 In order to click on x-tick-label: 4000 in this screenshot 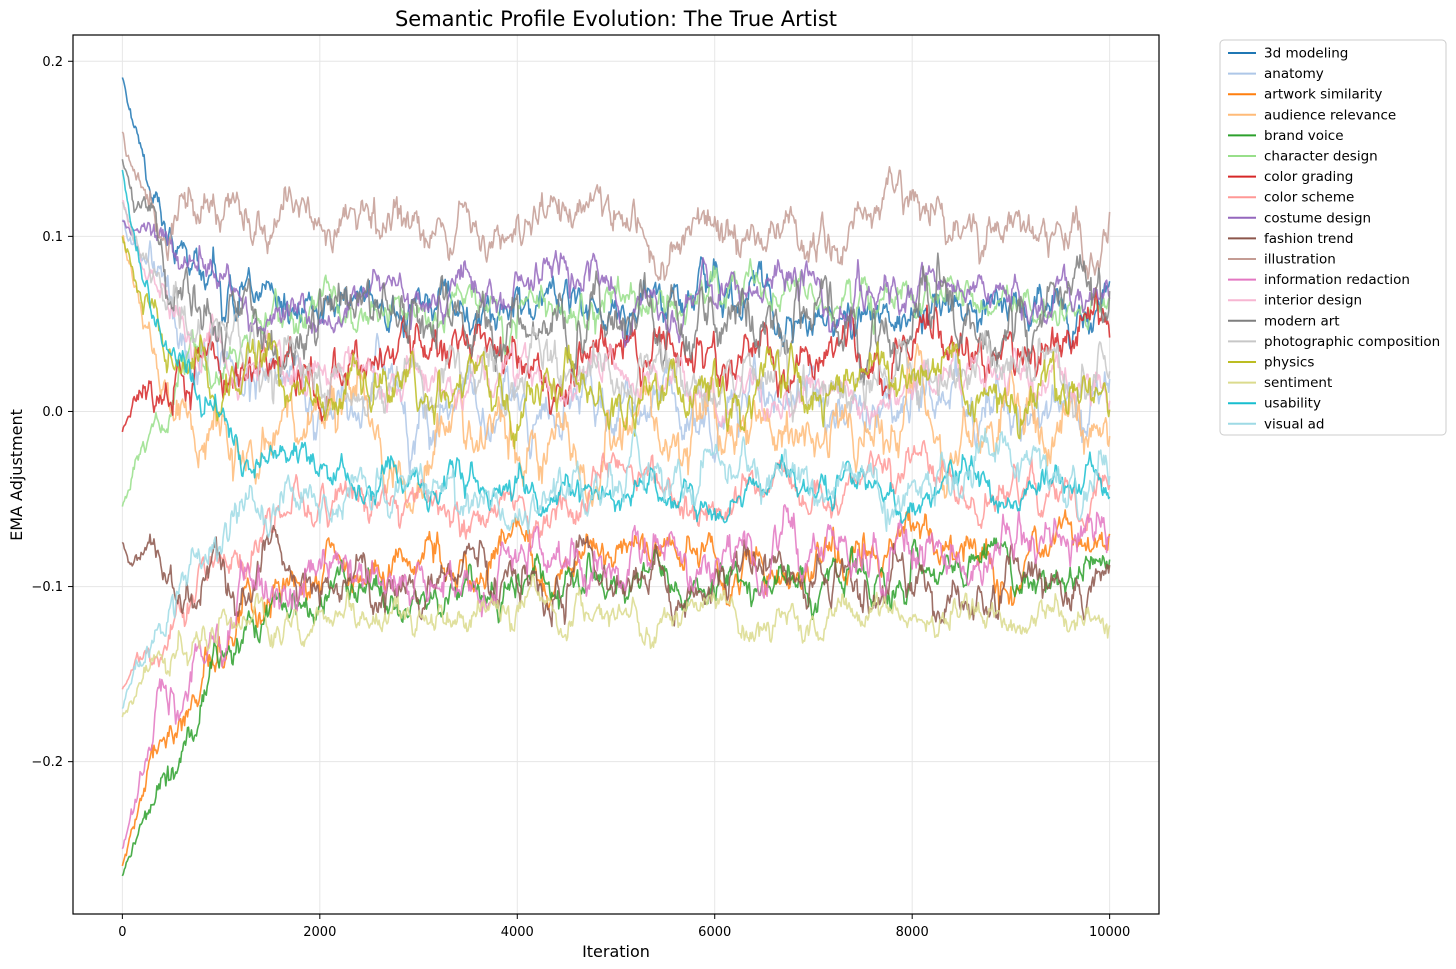, I will do `click(517, 932)`.